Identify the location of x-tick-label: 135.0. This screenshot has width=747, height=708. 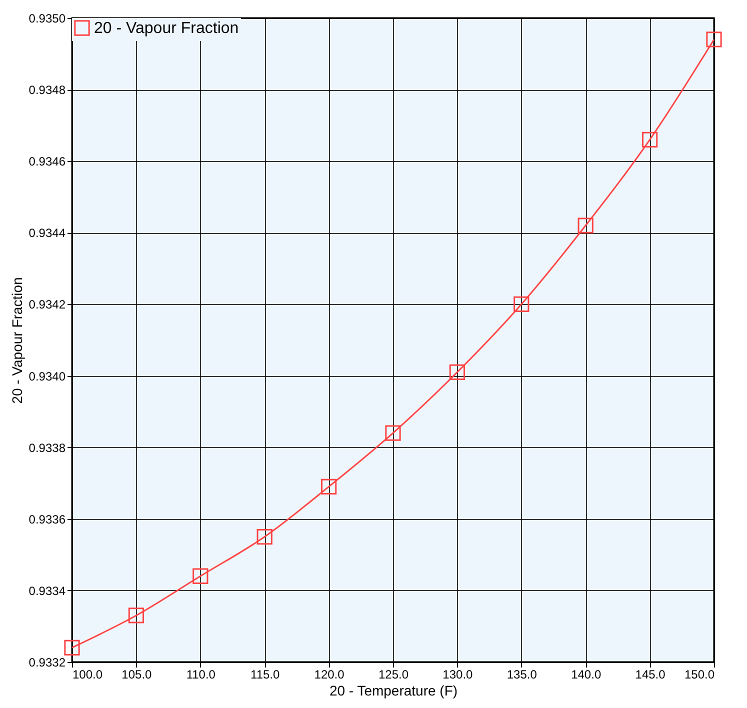
(522, 675).